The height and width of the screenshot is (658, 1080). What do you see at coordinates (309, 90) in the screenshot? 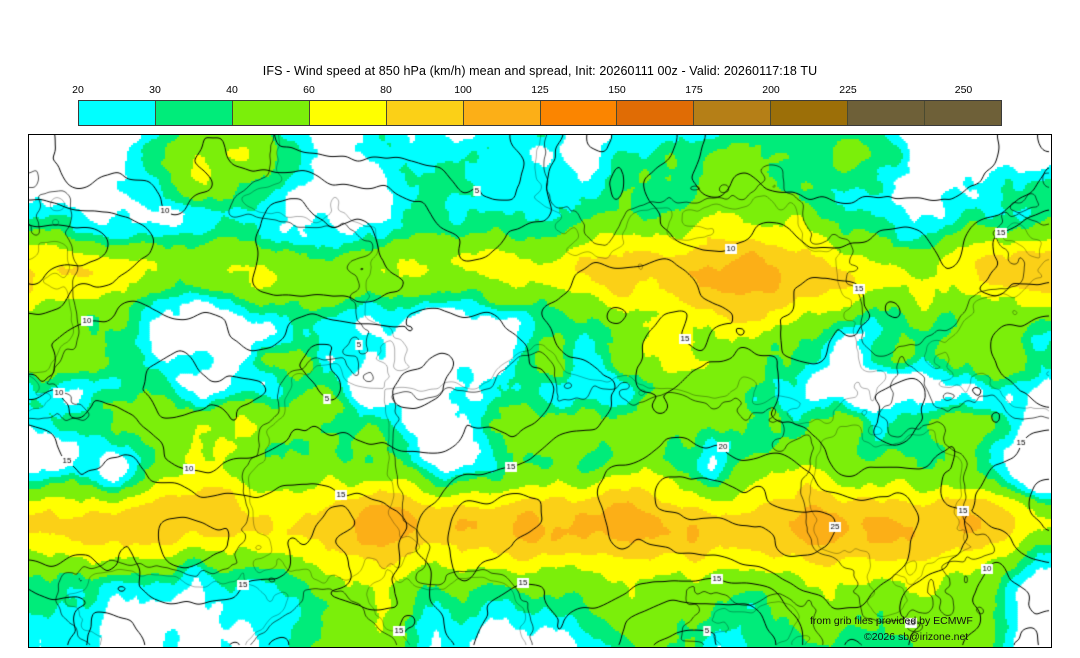
I see `colorbar-tick-60: 60` at bounding box center [309, 90].